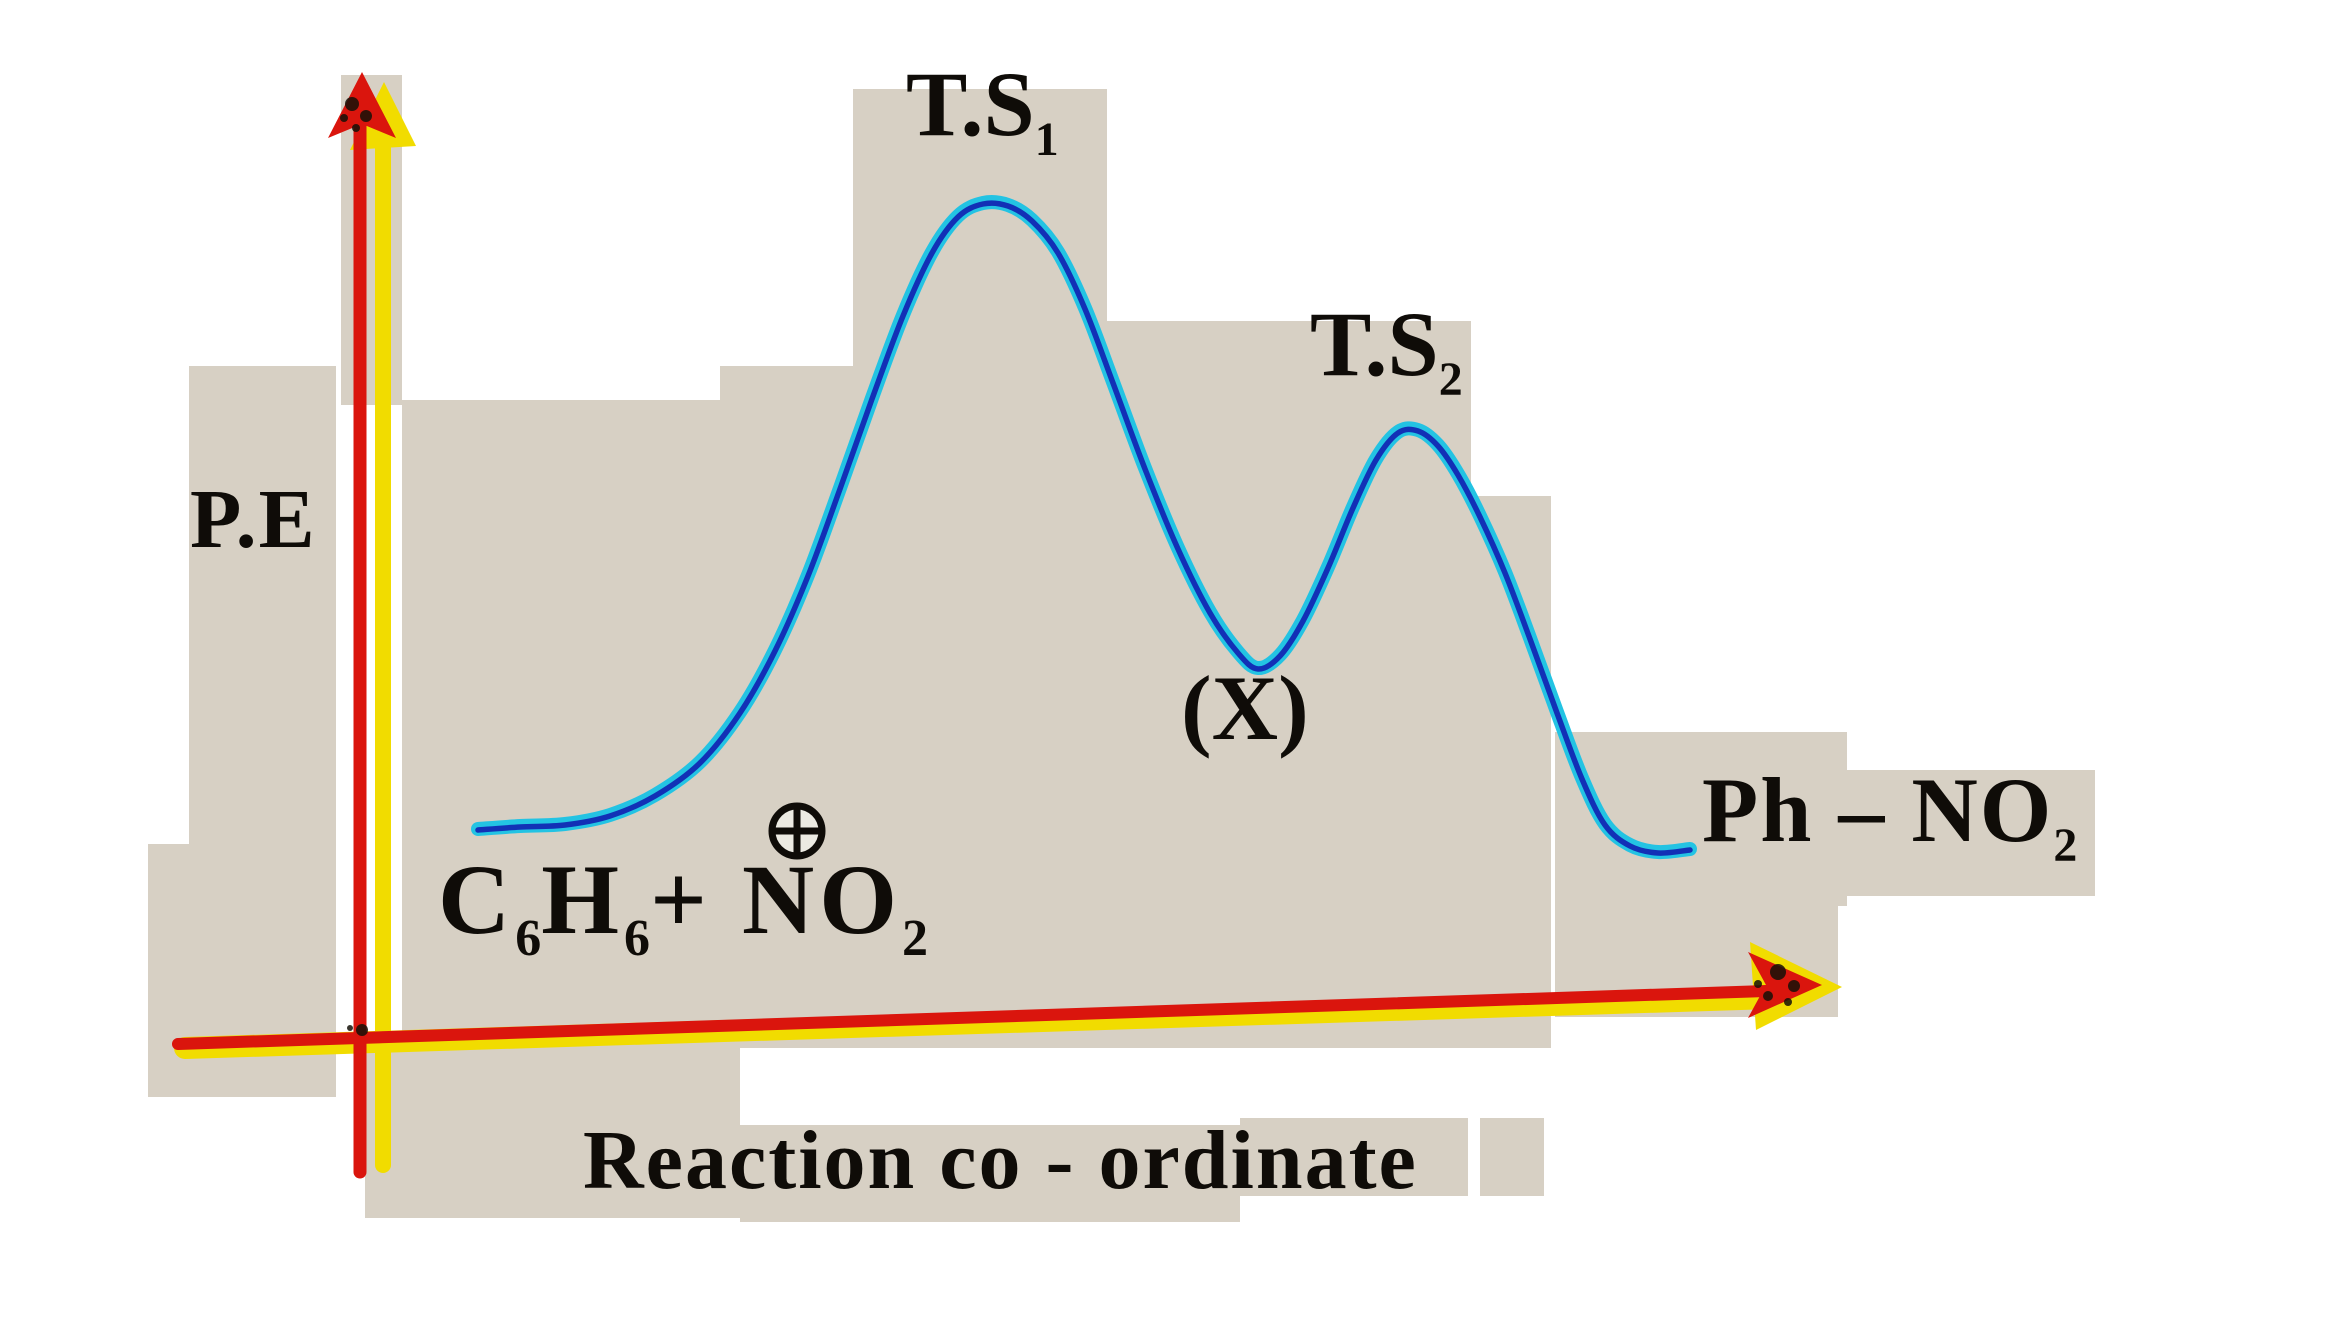 This screenshot has height=1327, width=2329. What do you see at coordinates (797, 831) in the screenshot?
I see `circled-plus-icon` at bounding box center [797, 831].